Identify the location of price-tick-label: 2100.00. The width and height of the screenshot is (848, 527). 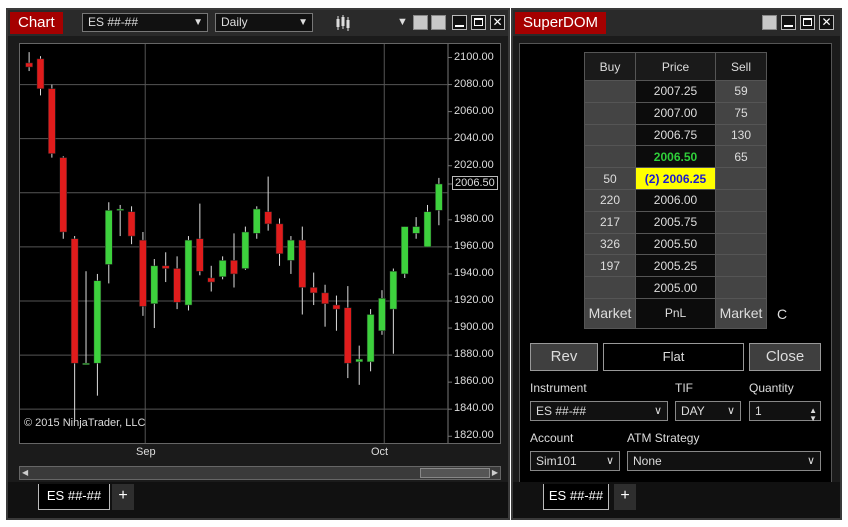
(474, 56).